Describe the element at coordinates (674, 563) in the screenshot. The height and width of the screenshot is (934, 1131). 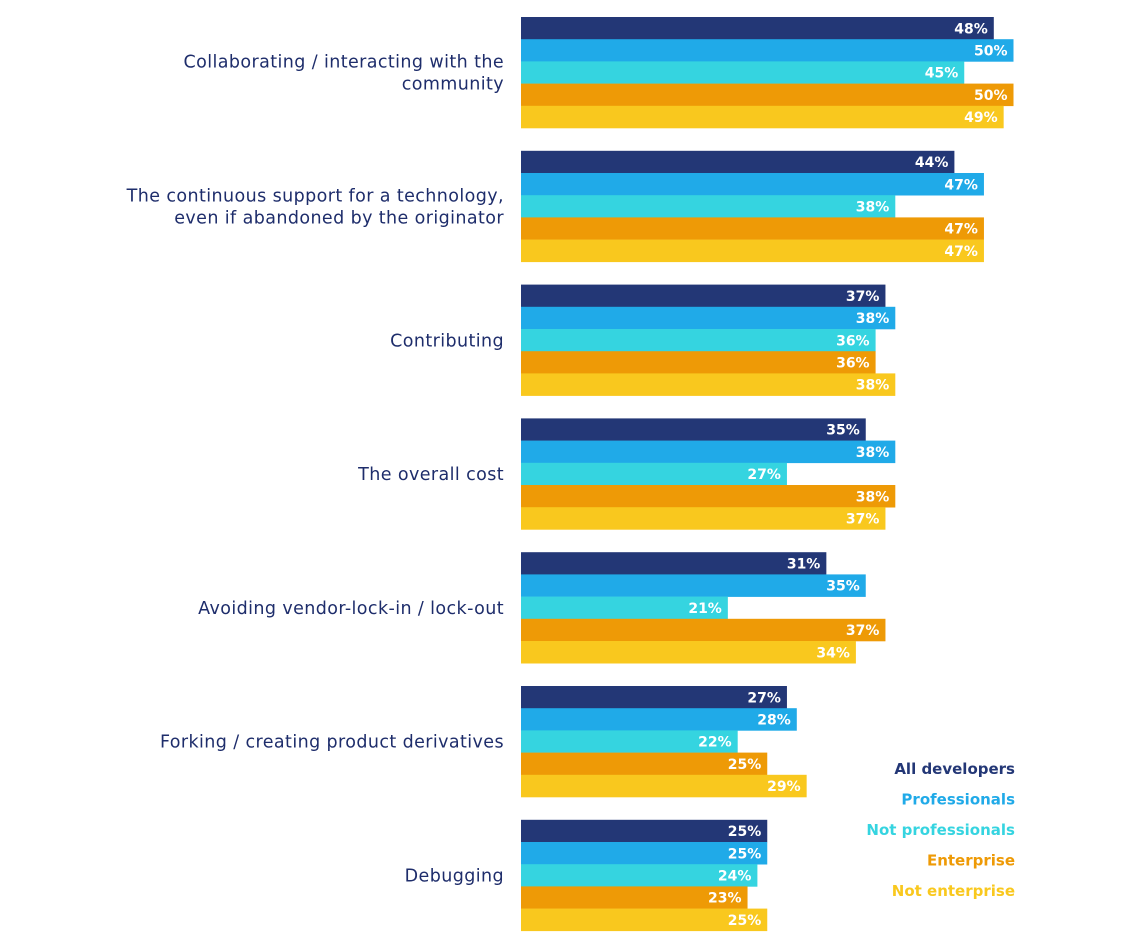
I see `bar-all-developers-avoiding-vendor-lock-in-lock-out` at that location.